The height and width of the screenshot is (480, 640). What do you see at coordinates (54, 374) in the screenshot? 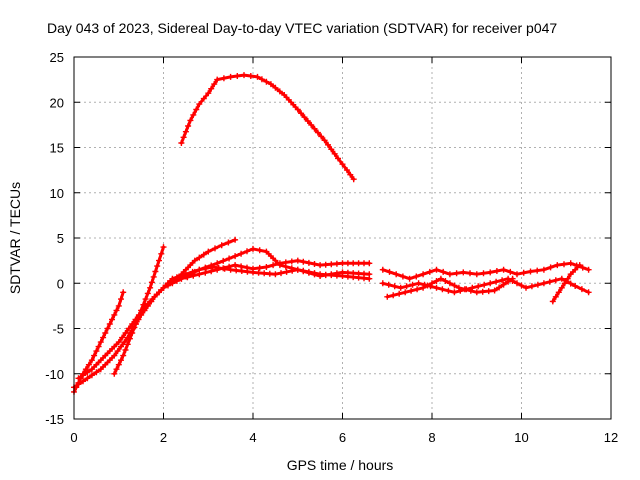
I see `y-tick-label: -10` at bounding box center [54, 374].